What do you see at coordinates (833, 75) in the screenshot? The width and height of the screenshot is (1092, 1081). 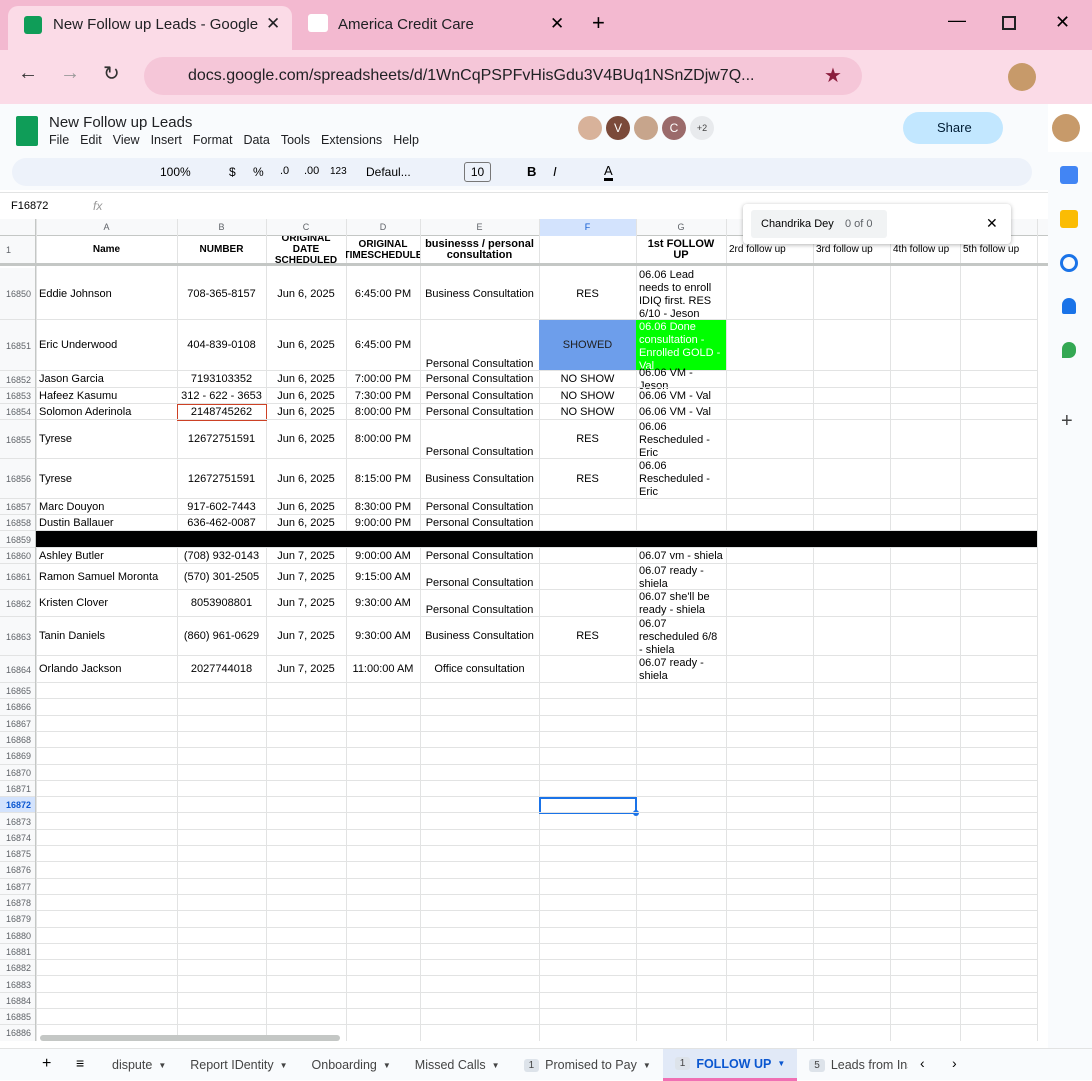 I see `bookmark-star: ★` at bounding box center [833, 75].